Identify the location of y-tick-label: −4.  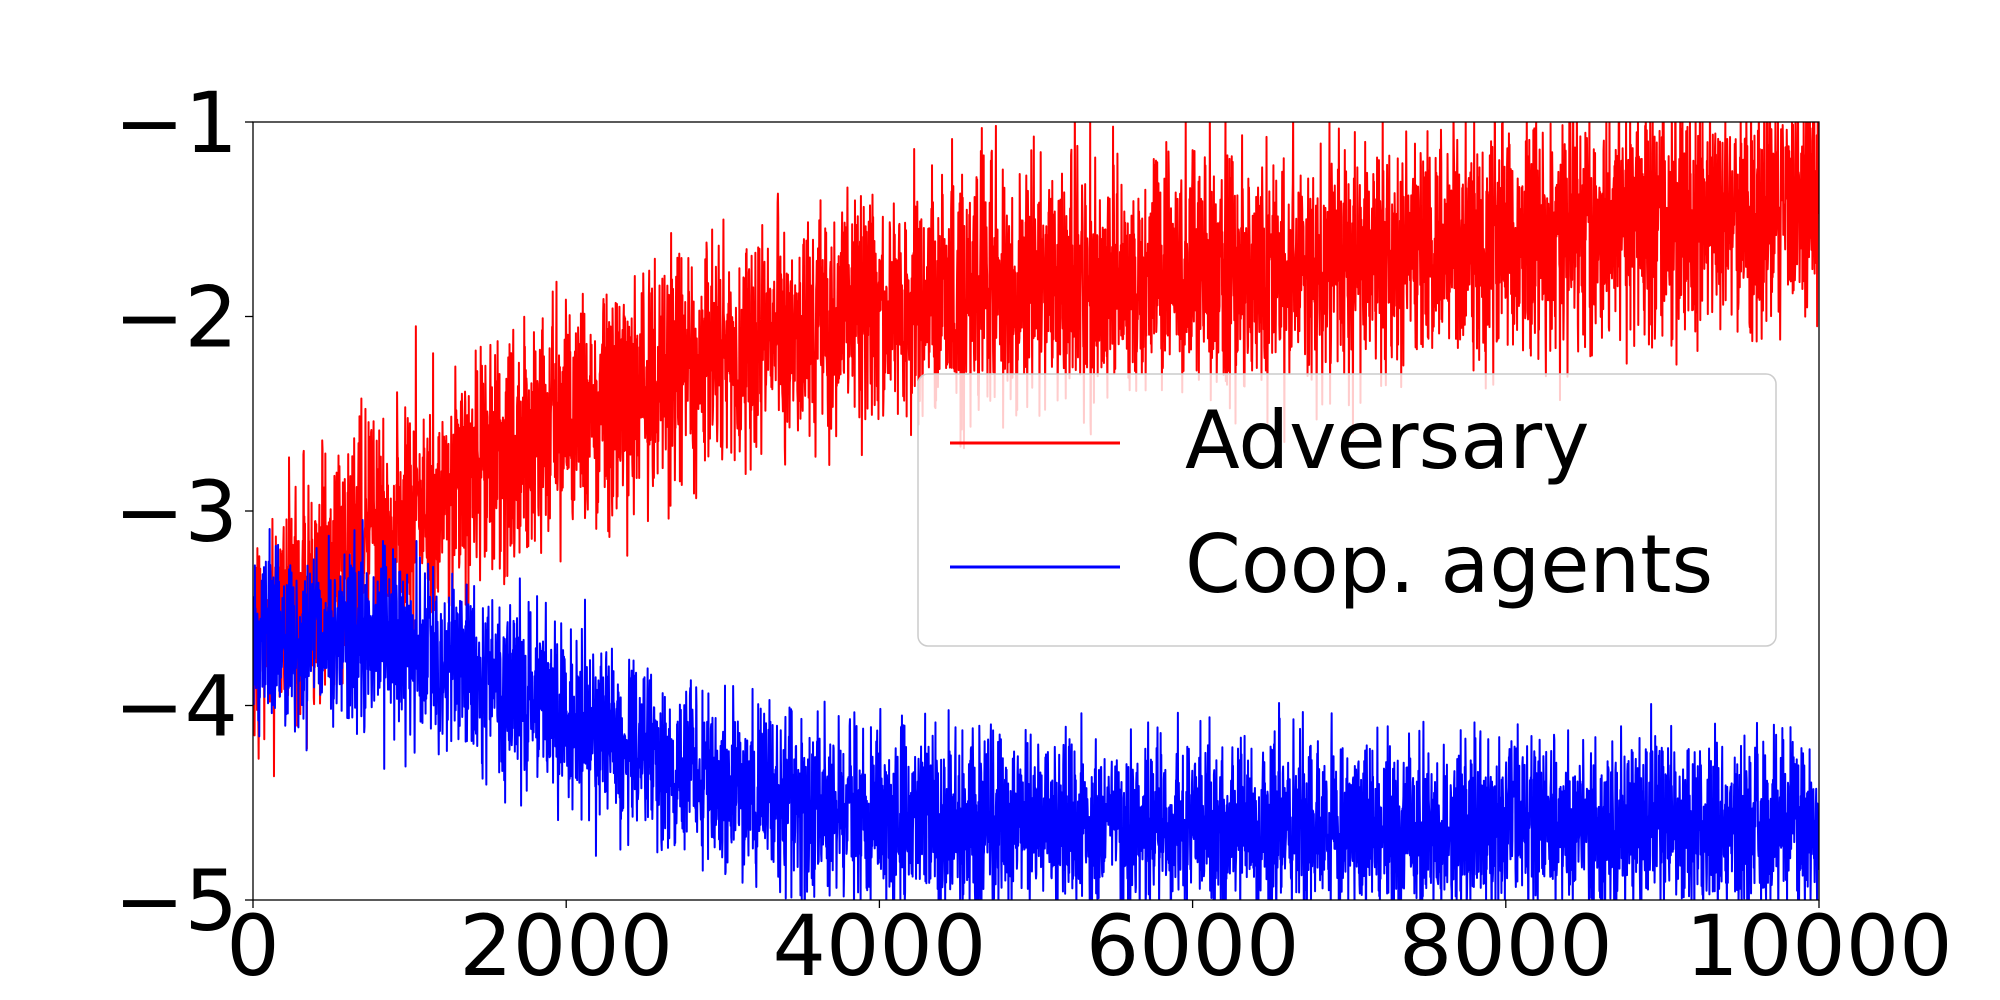
(176, 707).